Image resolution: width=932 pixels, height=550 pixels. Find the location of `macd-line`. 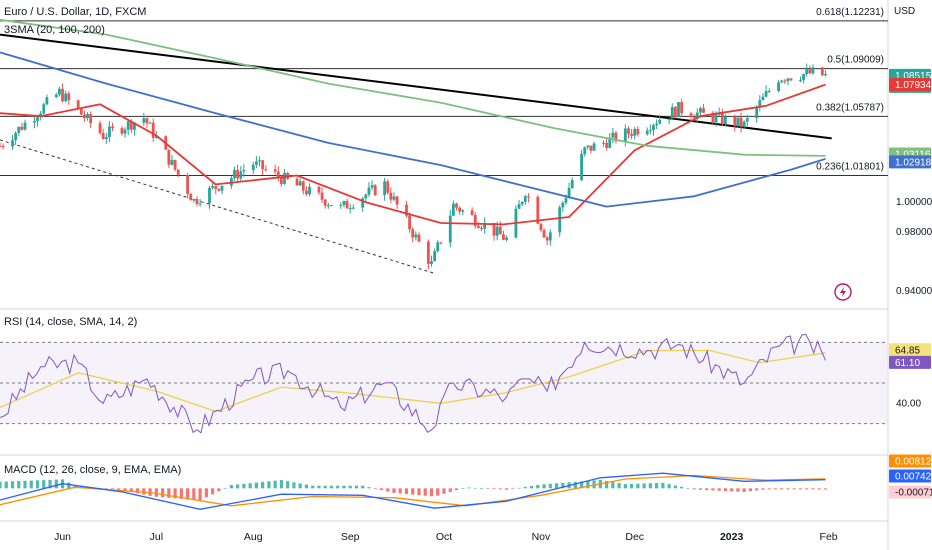

macd-line is located at coordinates (413, 491).